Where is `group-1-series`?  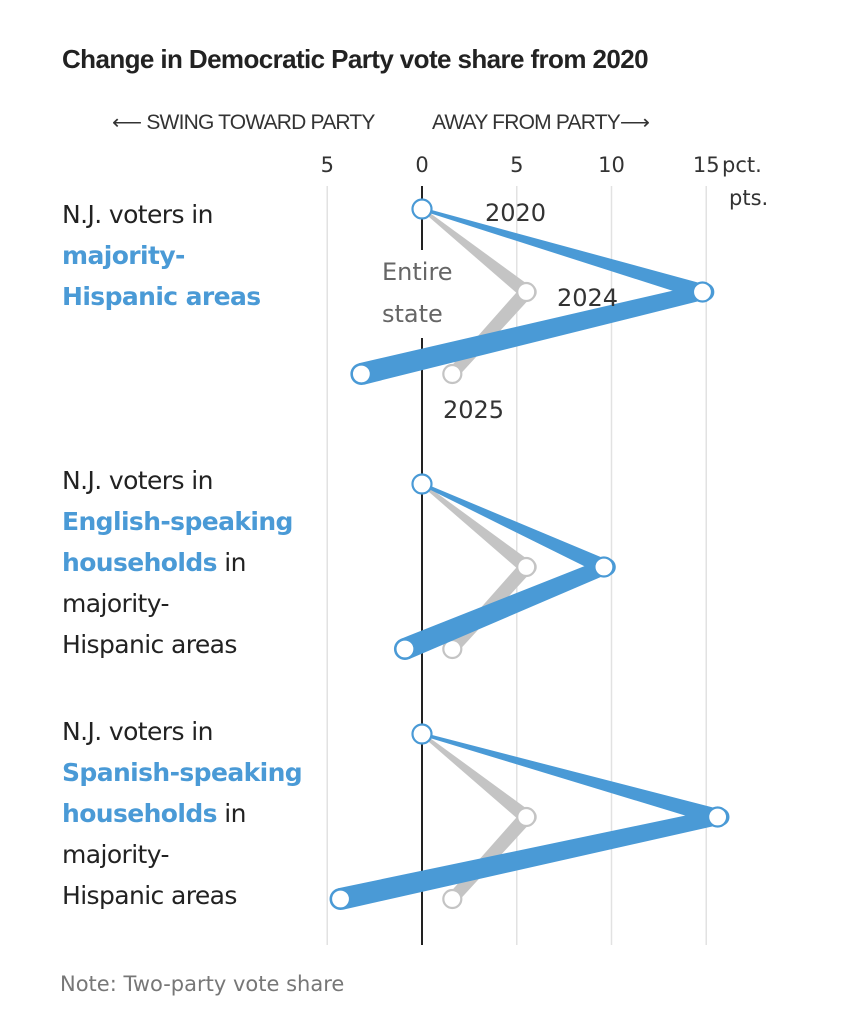 group-1-series is located at coordinates (532, 291).